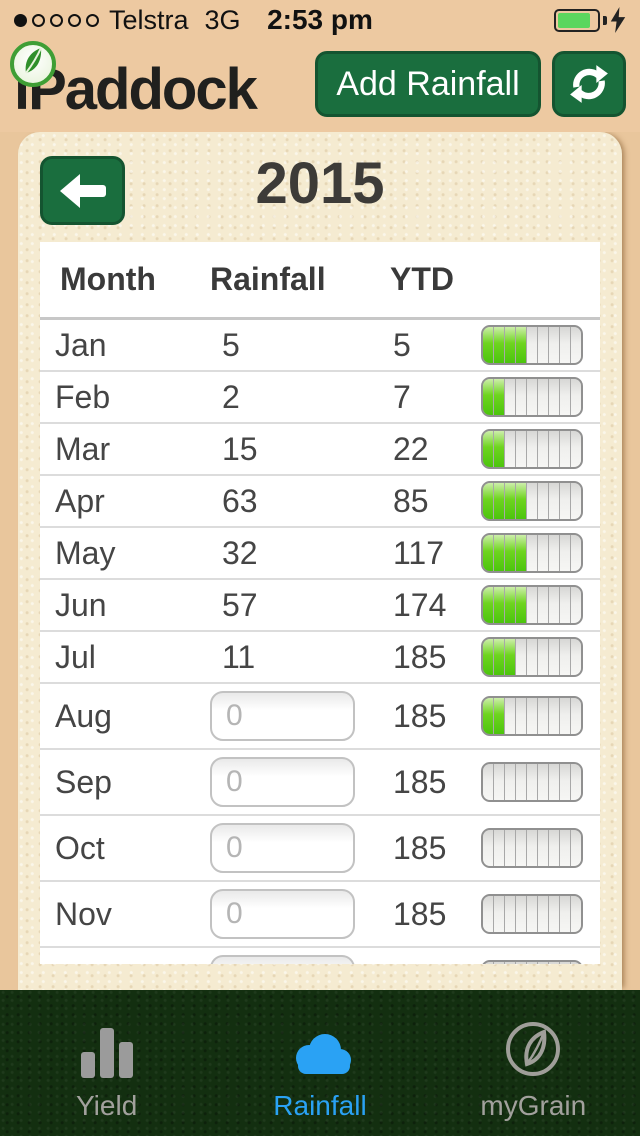 This screenshot has width=640, height=1136. Describe the element at coordinates (81, 604) in the screenshot. I see `month-label: Jun` at that location.